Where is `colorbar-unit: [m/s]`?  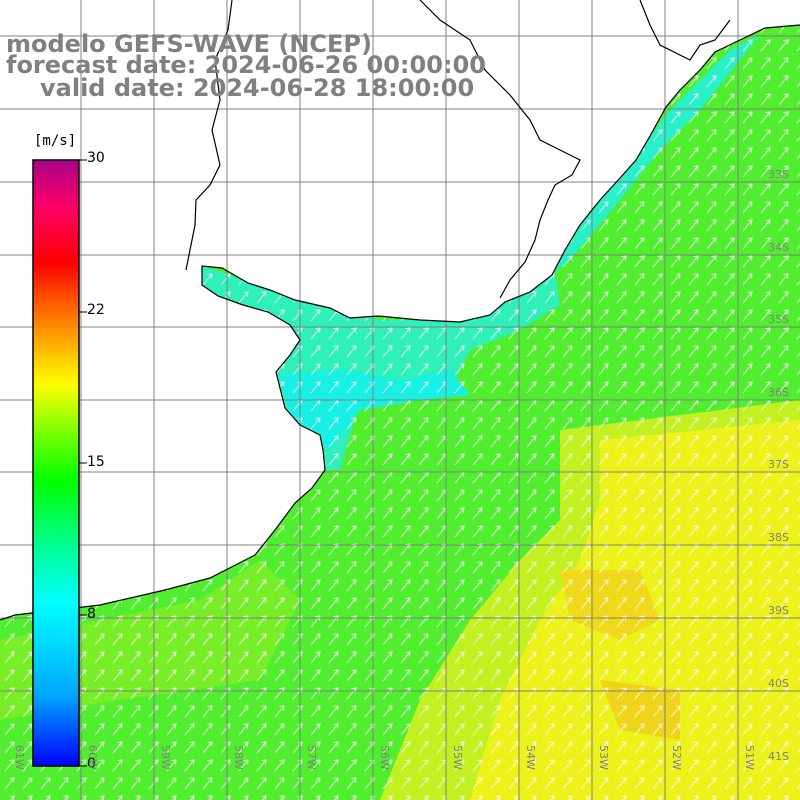
colorbar-unit: [m/s] is located at coordinates (55, 141).